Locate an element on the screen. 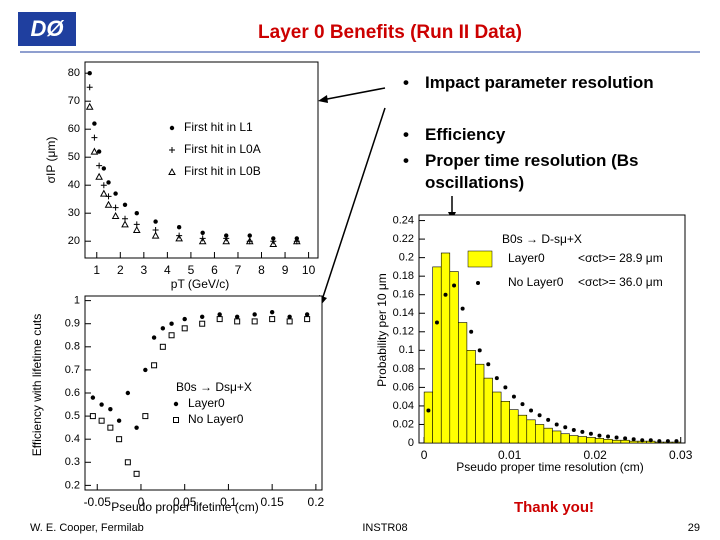  slide-title: Layer 0 Benefits (Run II Data) is located at coordinates (390, 32).